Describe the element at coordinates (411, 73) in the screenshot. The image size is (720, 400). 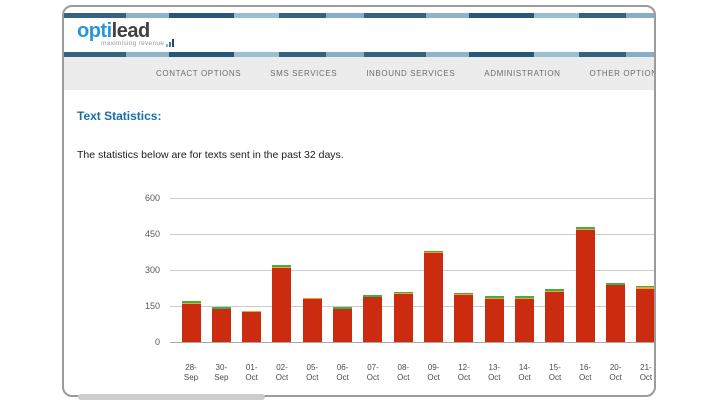
I see `nav-item-inbound-services: INBOUND SERVICES` at that location.